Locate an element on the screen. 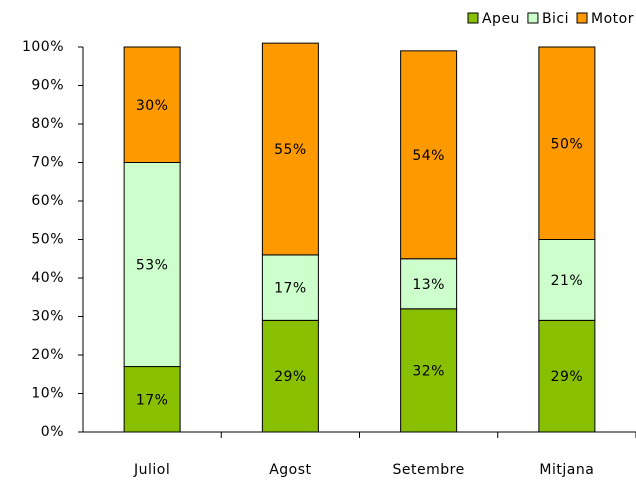  data-label: 30% is located at coordinates (152, 106).